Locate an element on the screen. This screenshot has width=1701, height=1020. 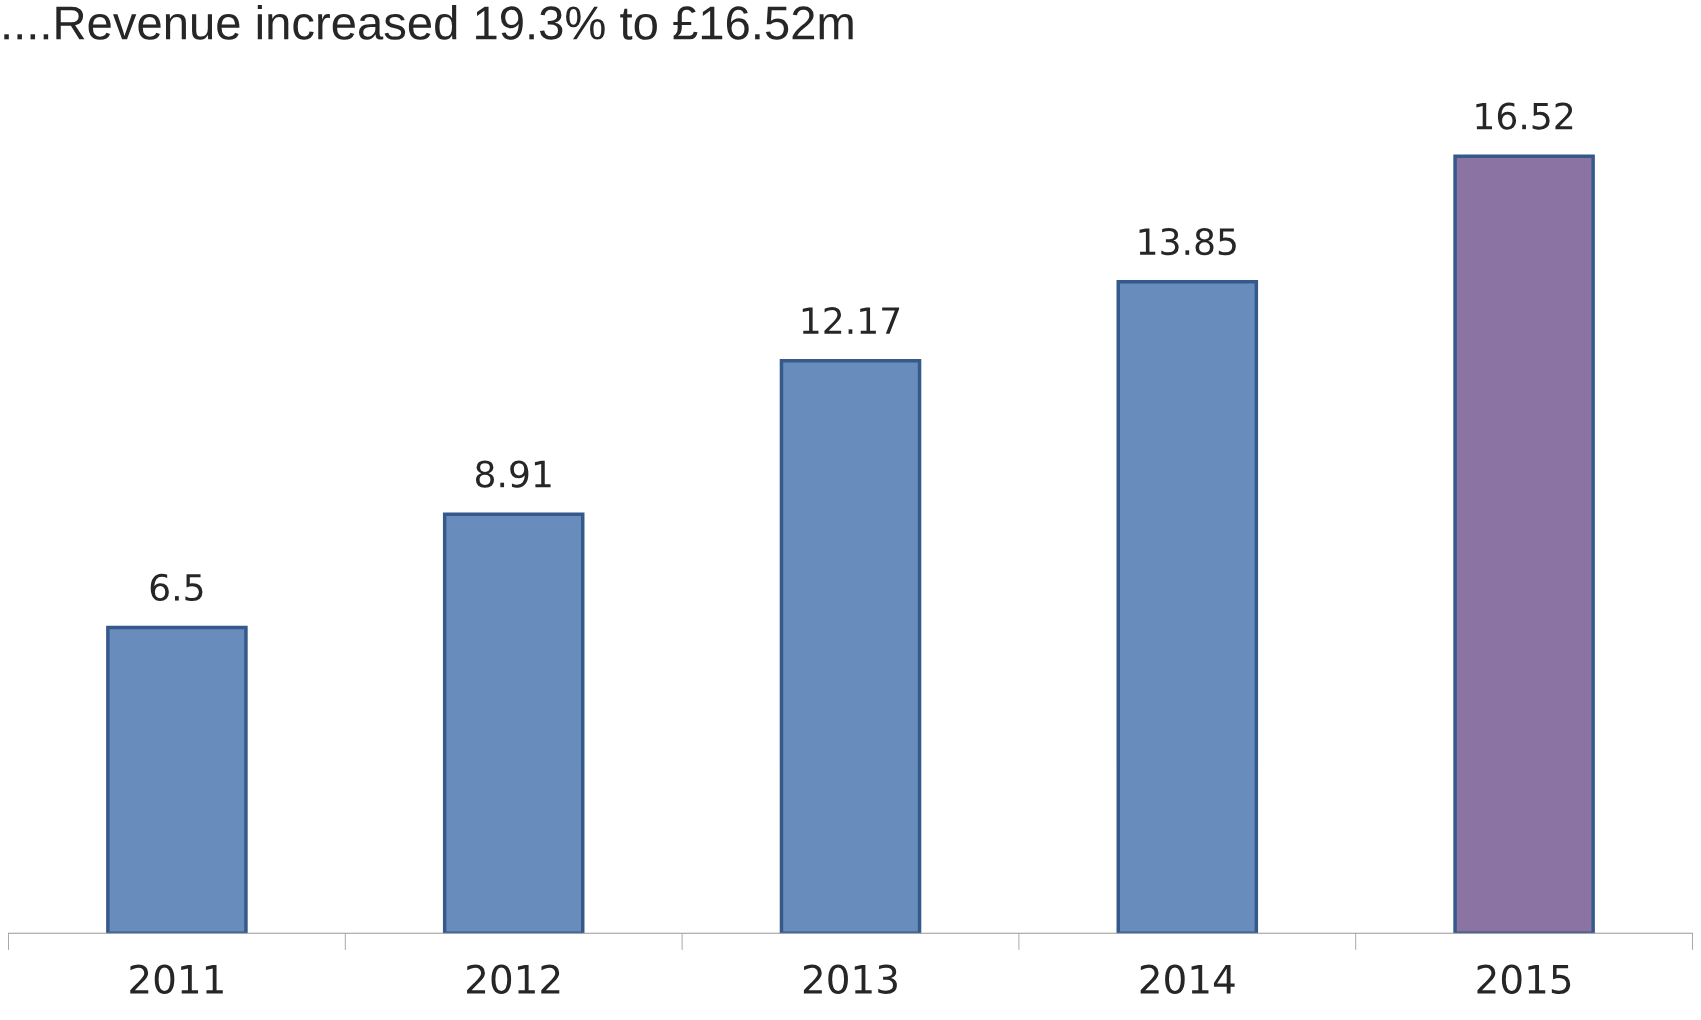
x-tick-label: 2011 is located at coordinates (176, 979).